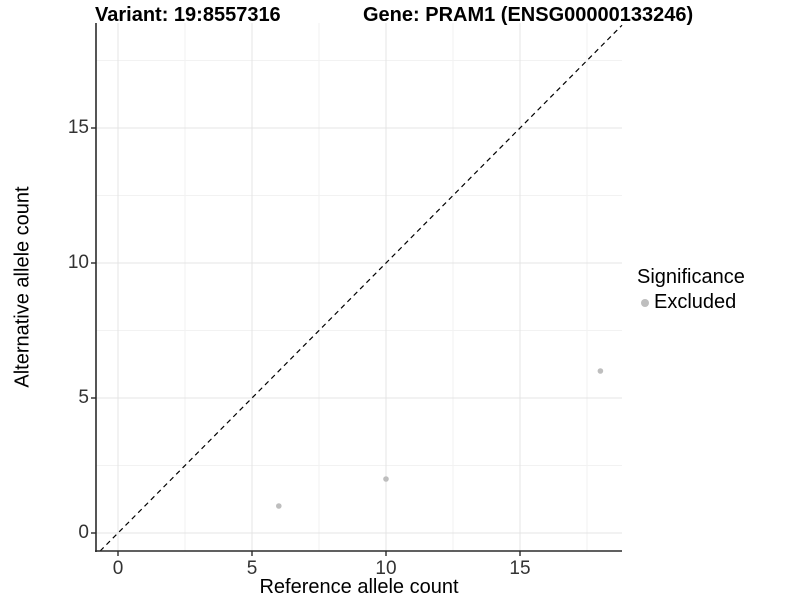 The width and height of the screenshot is (800, 600). Describe the element at coordinates (252, 568) in the screenshot. I see `x-tick-label: 5` at that location.